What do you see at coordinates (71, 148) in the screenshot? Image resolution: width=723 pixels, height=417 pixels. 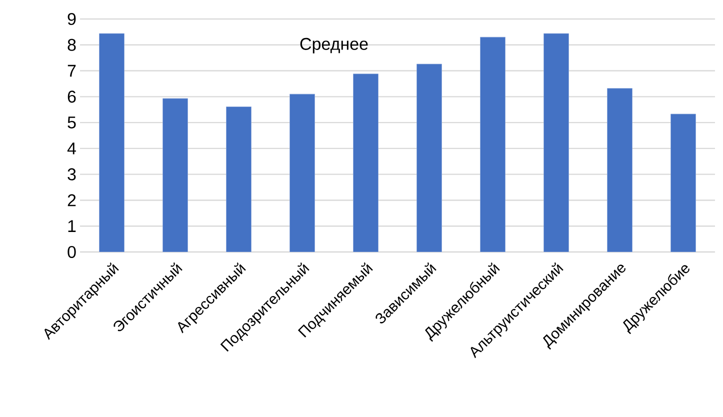 I see `y-tick-label: 4` at bounding box center [71, 148].